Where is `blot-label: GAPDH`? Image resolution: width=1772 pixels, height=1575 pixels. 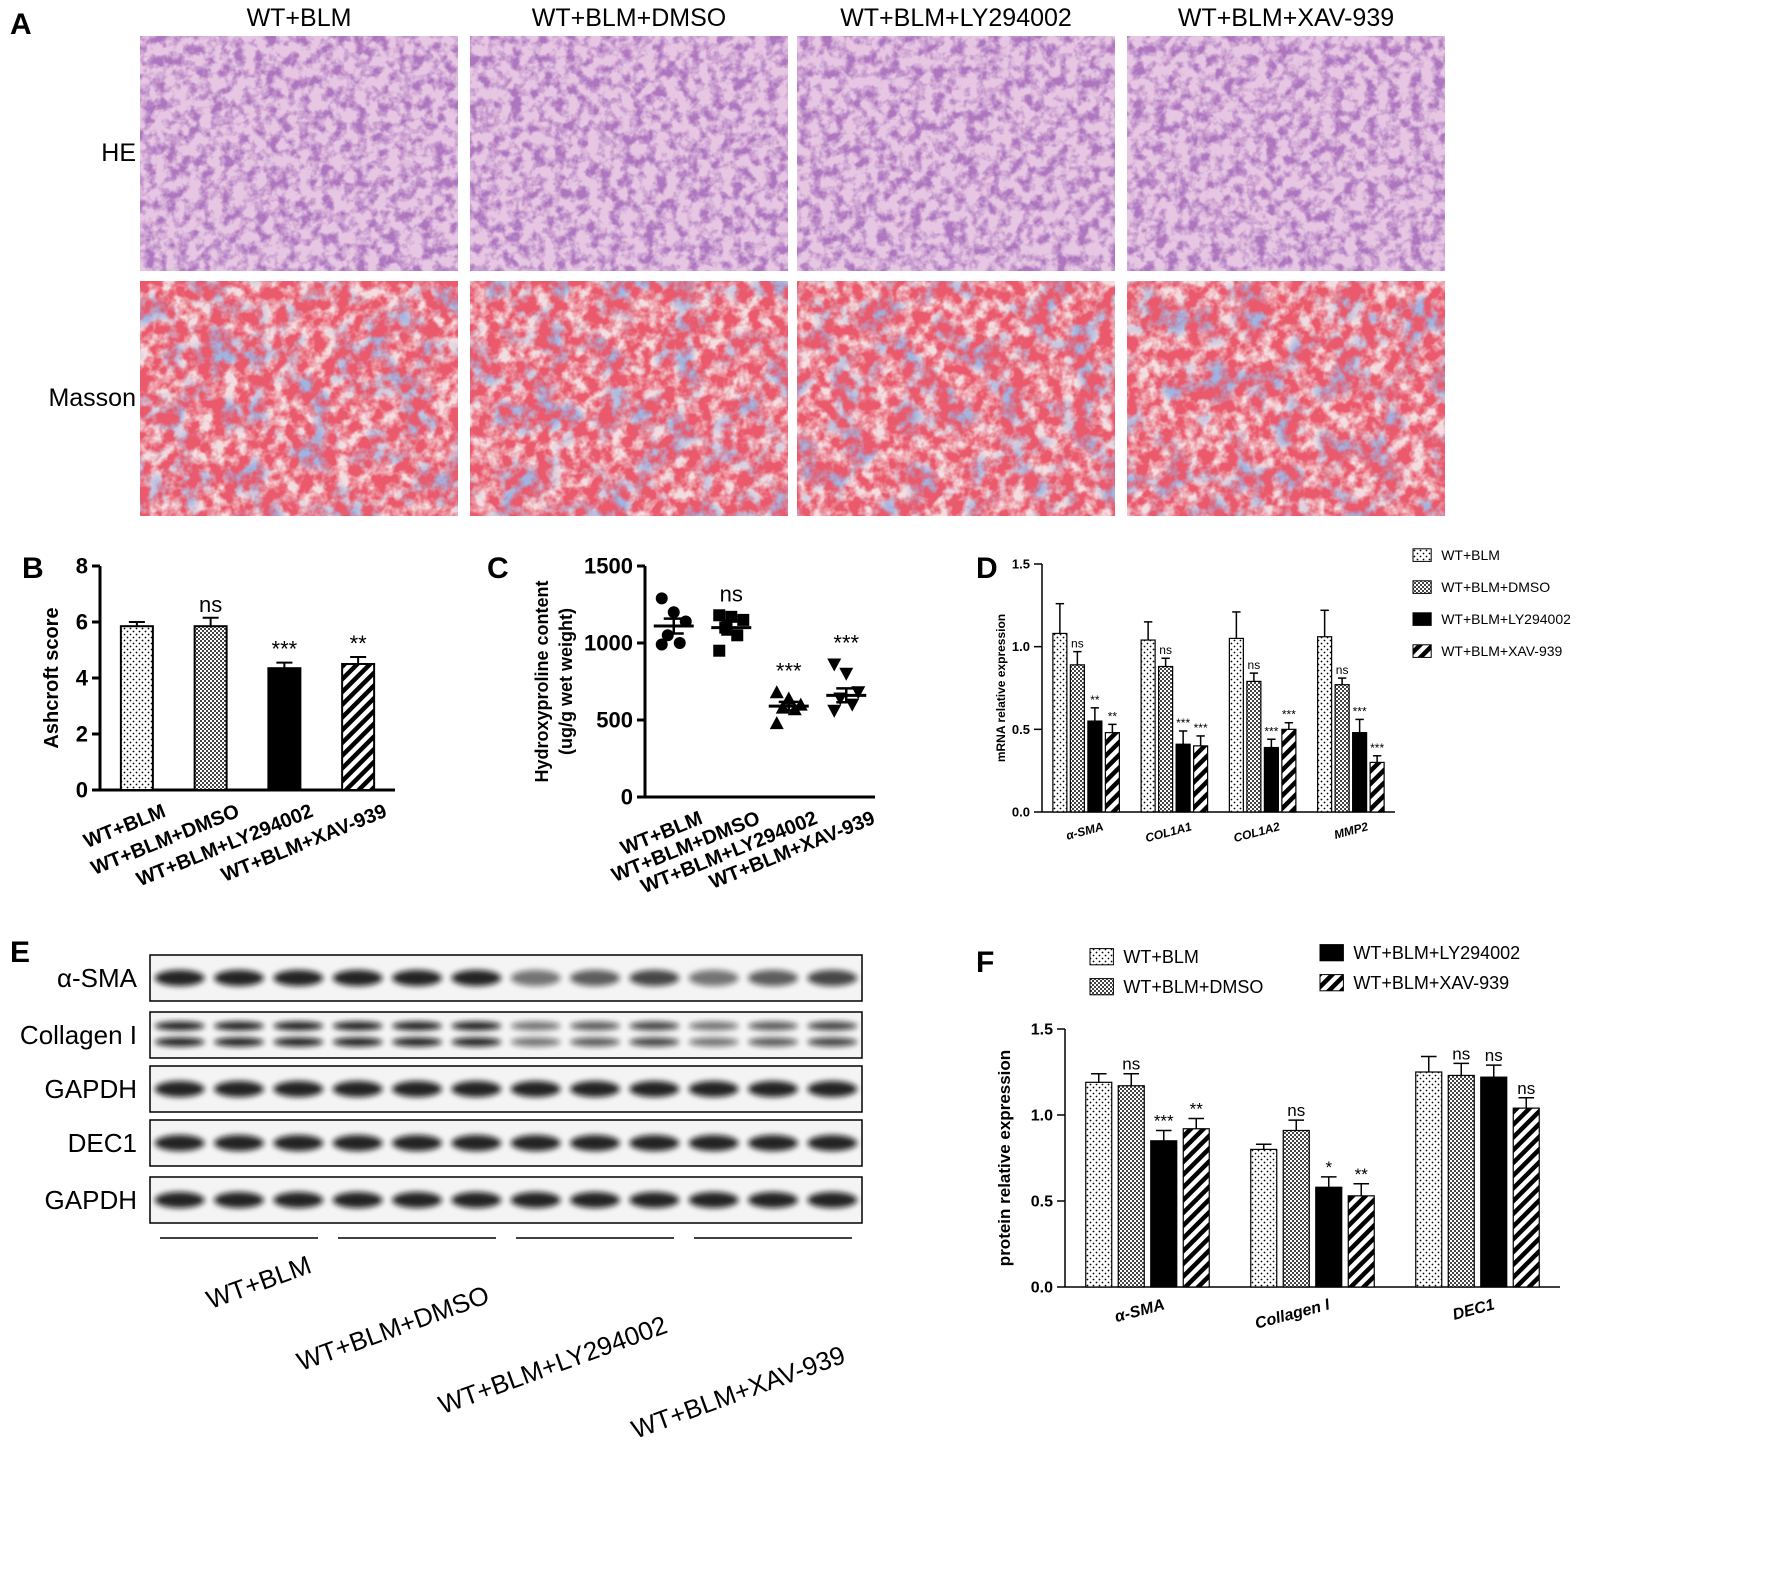 blot-label: GAPDH is located at coordinates (91, 1089).